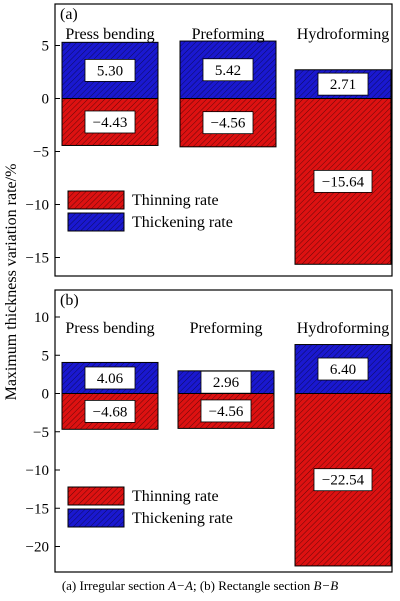 The height and width of the screenshot is (601, 400). What do you see at coordinates (37, 548) in the screenshot?
I see `panel-b-ytick-label: −20` at bounding box center [37, 548].